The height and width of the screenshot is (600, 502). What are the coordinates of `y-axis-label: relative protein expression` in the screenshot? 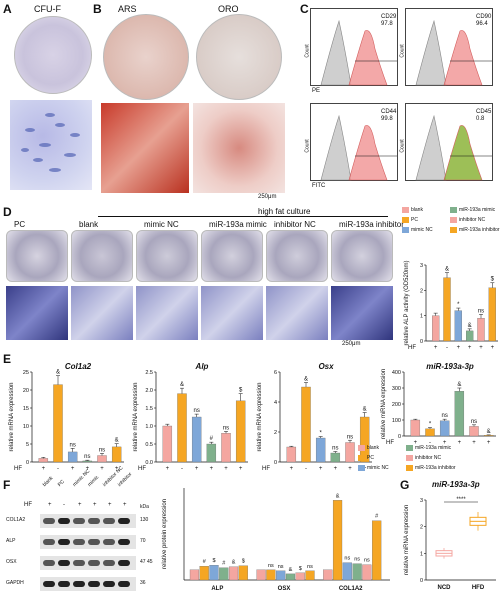 It's located at (165, 534).